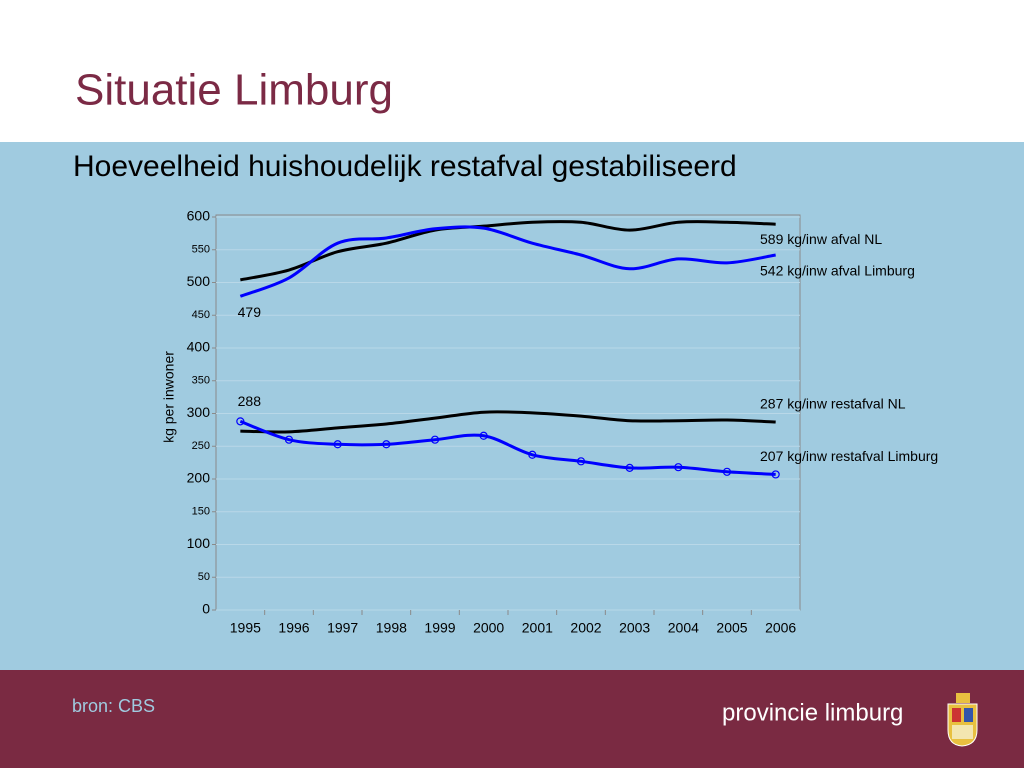 The image size is (1024, 768). I want to click on y-tick-label: 100, so click(199, 543).